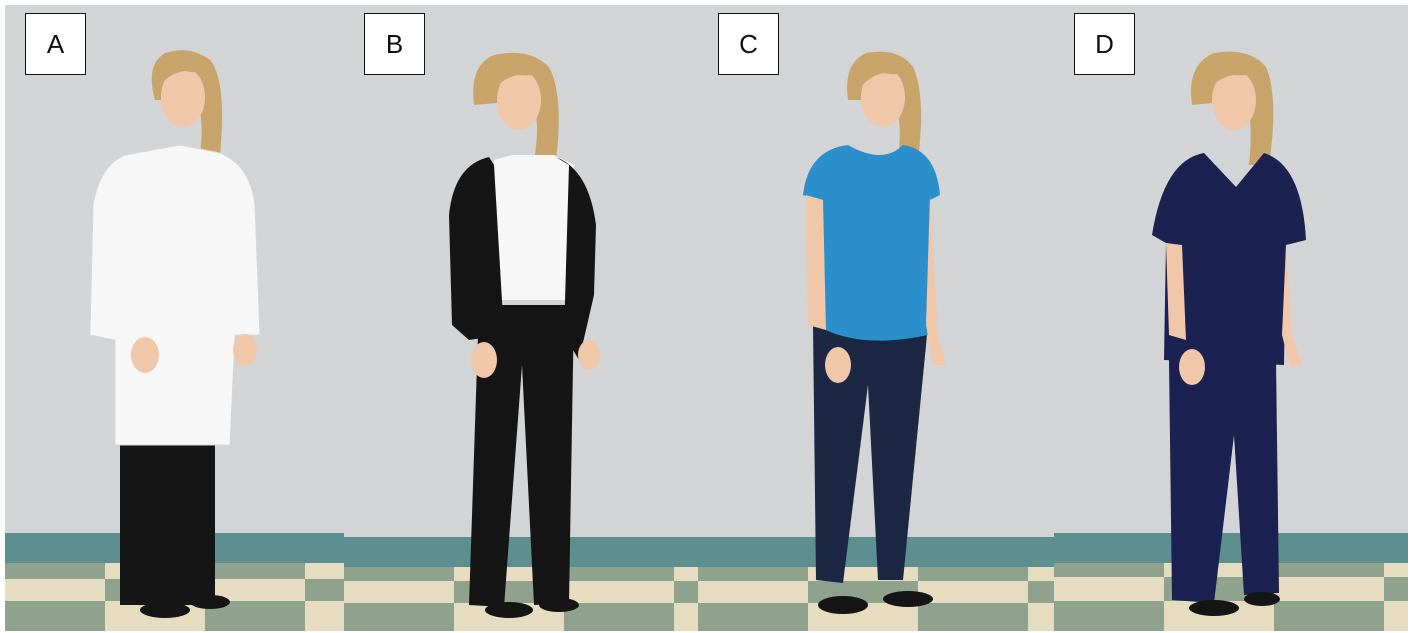 The width and height of the screenshot is (1413, 633). What do you see at coordinates (55, 44) in the screenshot?
I see `panel-label-a: A` at bounding box center [55, 44].